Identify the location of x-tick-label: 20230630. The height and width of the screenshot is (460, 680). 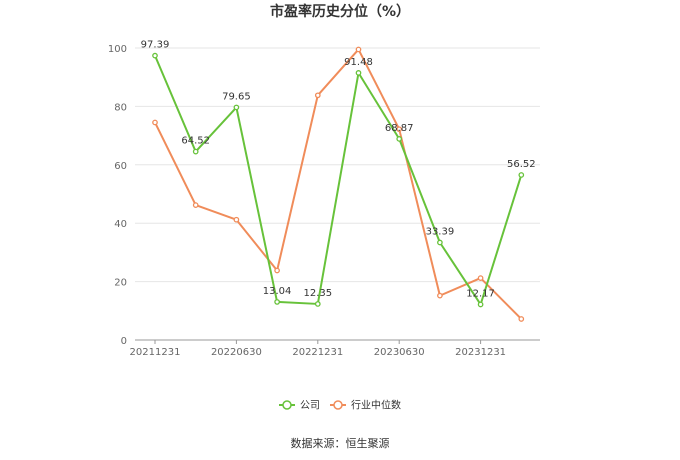
(399, 352).